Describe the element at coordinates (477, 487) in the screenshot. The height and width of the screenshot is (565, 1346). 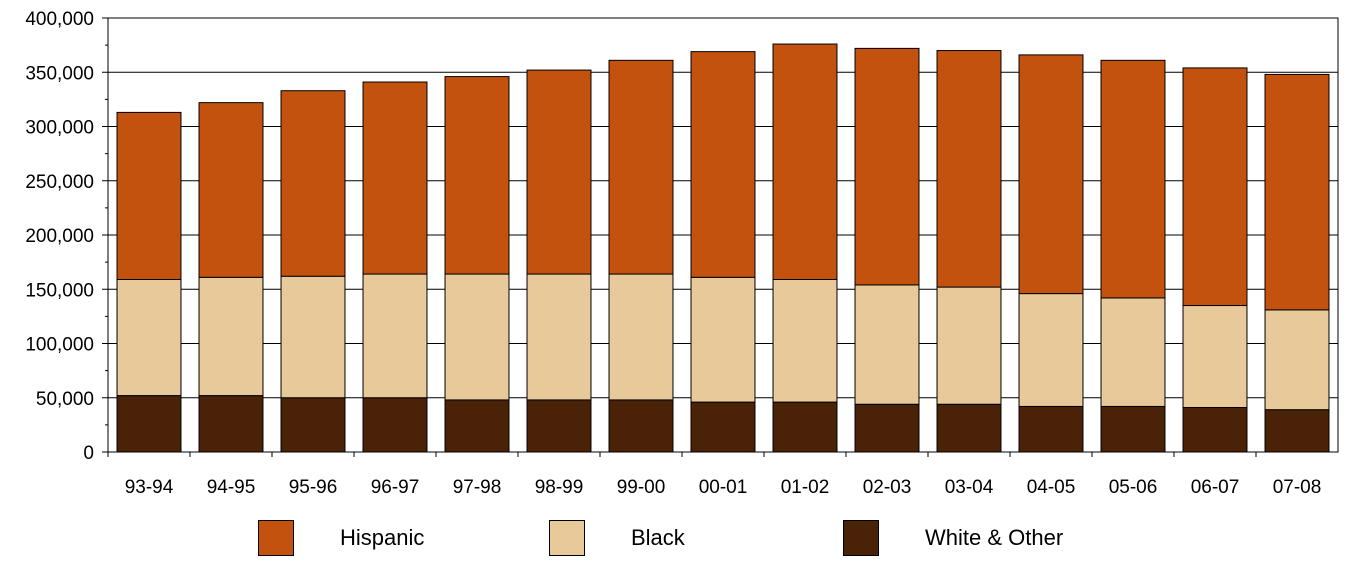
I see `x-tick-label: 97-98` at that location.